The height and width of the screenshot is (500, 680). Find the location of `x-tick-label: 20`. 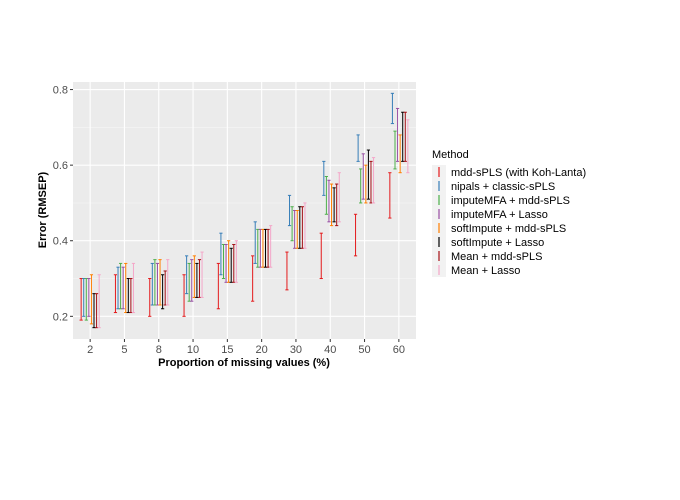

x-tick-label: 20 is located at coordinates (262, 350).